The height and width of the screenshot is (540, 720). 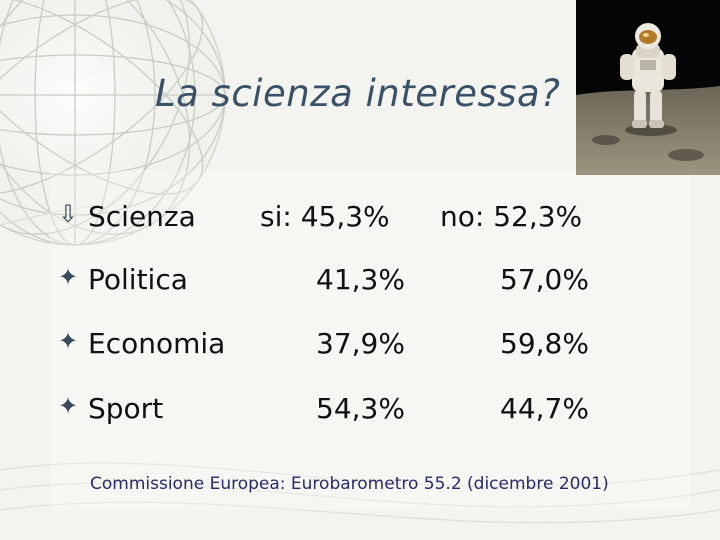 What do you see at coordinates (511, 216) in the screenshot?
I see `no-value: no: 52,3%` at bounding box center [511, 216].